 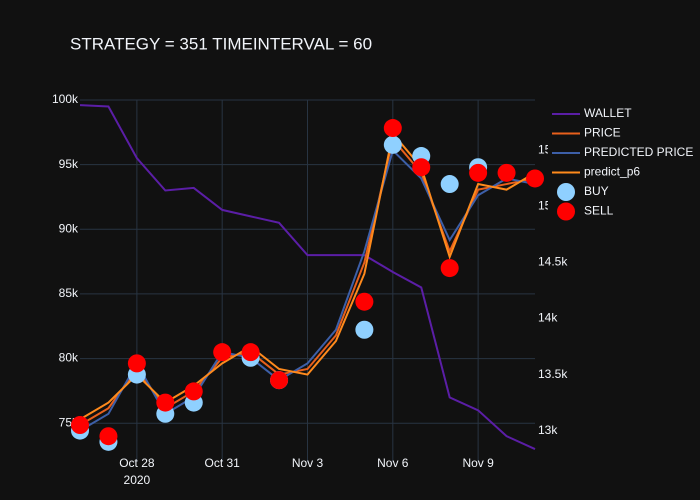 What do you see at coordinates (137, 480) in the screenshot?
I see `x-year-label: 2020` at bounding box center [137, 480].